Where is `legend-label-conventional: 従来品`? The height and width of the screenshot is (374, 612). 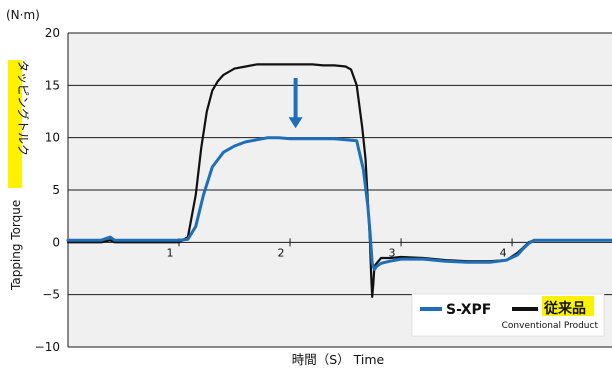
legend-label-conventional: 従来品 is located at coordinates (564, 308).